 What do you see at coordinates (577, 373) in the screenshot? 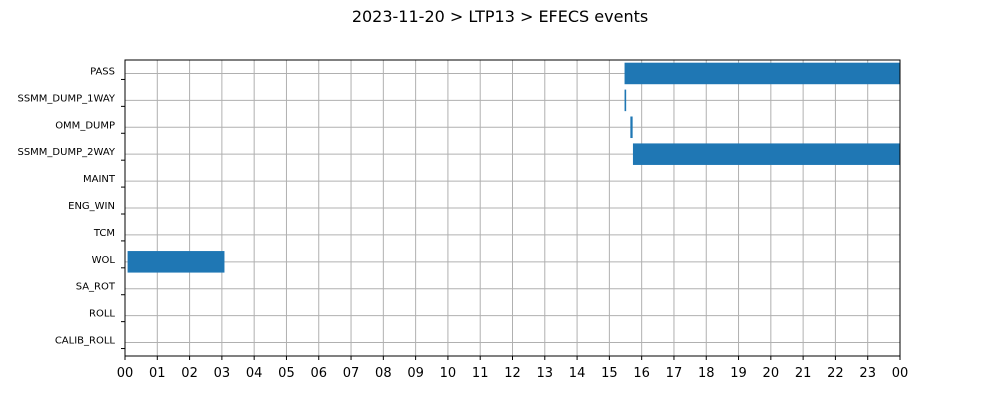
I see `x-tick-label: 14` at bounding box center [577, 373].